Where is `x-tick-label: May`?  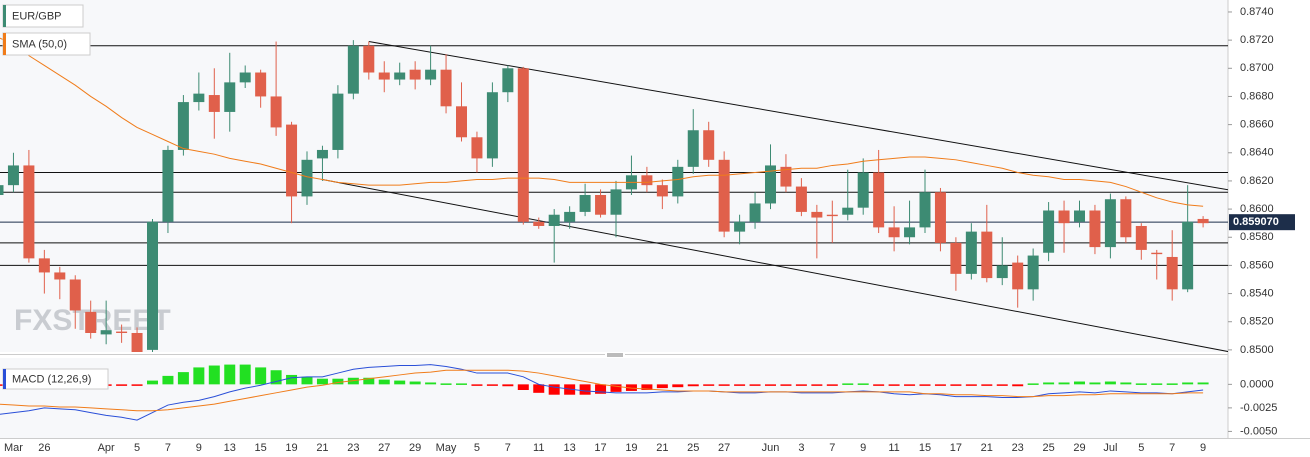
x-tick-label: May is located at coordinates (446, 448).